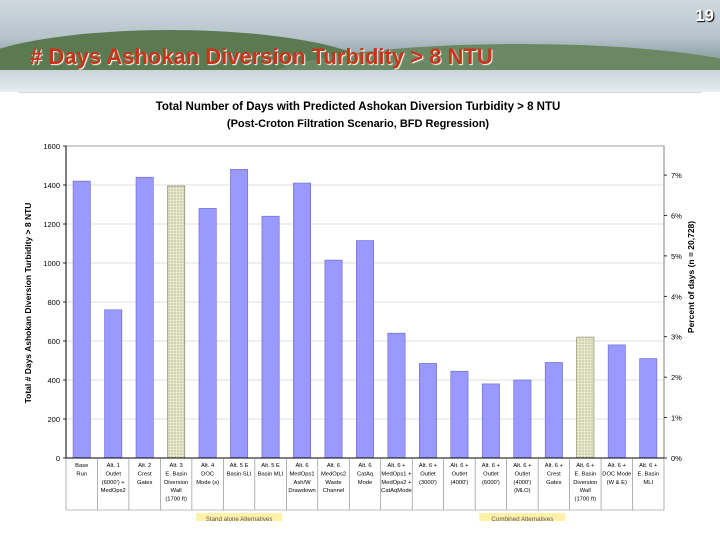 This screenshot has width=720, height=540. Describe the element at coordinates (676, 337) in the screenshot. I see `y2-tick-label: 3%` at that location.